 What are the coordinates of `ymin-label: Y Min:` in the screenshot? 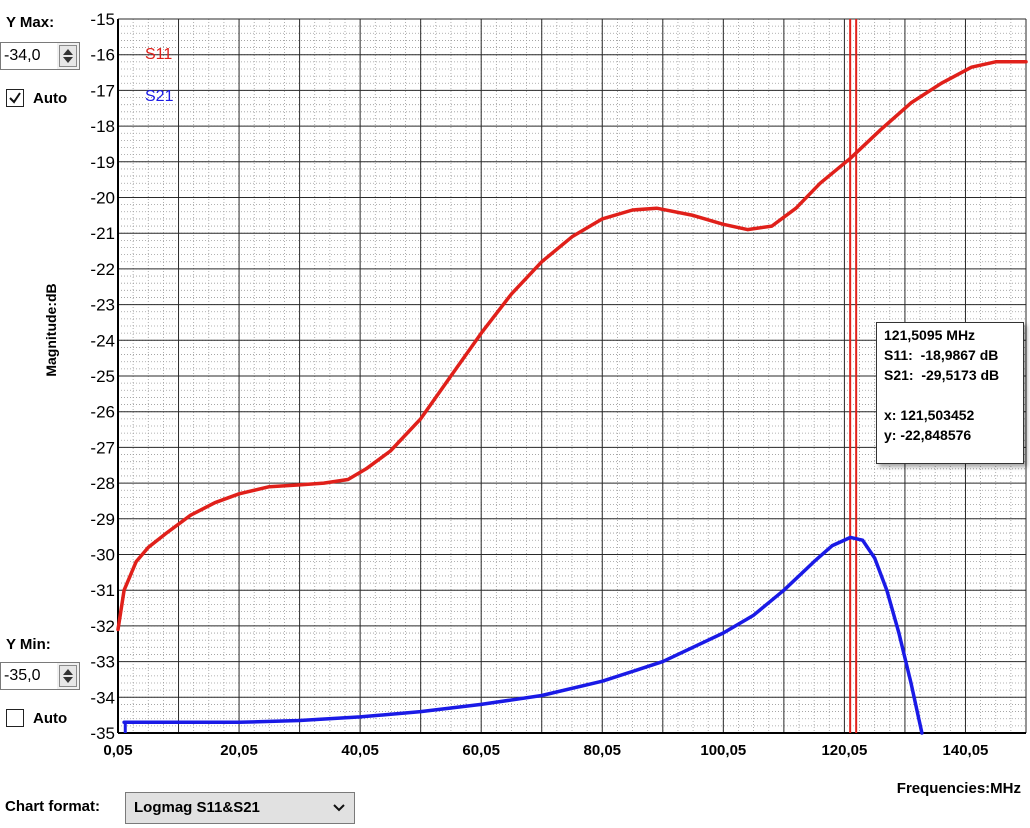 It's located at (28, 644).